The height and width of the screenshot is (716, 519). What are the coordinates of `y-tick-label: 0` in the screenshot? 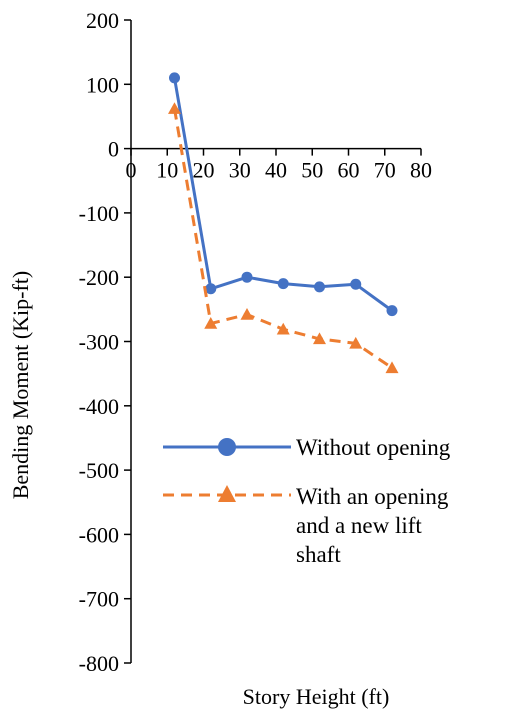 It's located at (113, 149).